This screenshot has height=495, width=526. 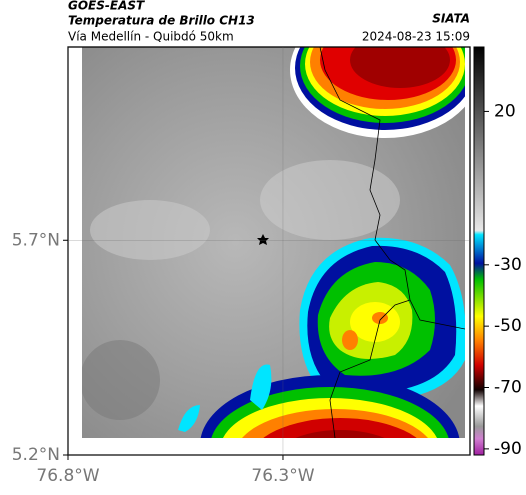 What do you see at coordinates (505, 111) in the screenshot?
I see `colorbar-tick-label: 20` at bounding box center [505, 111].